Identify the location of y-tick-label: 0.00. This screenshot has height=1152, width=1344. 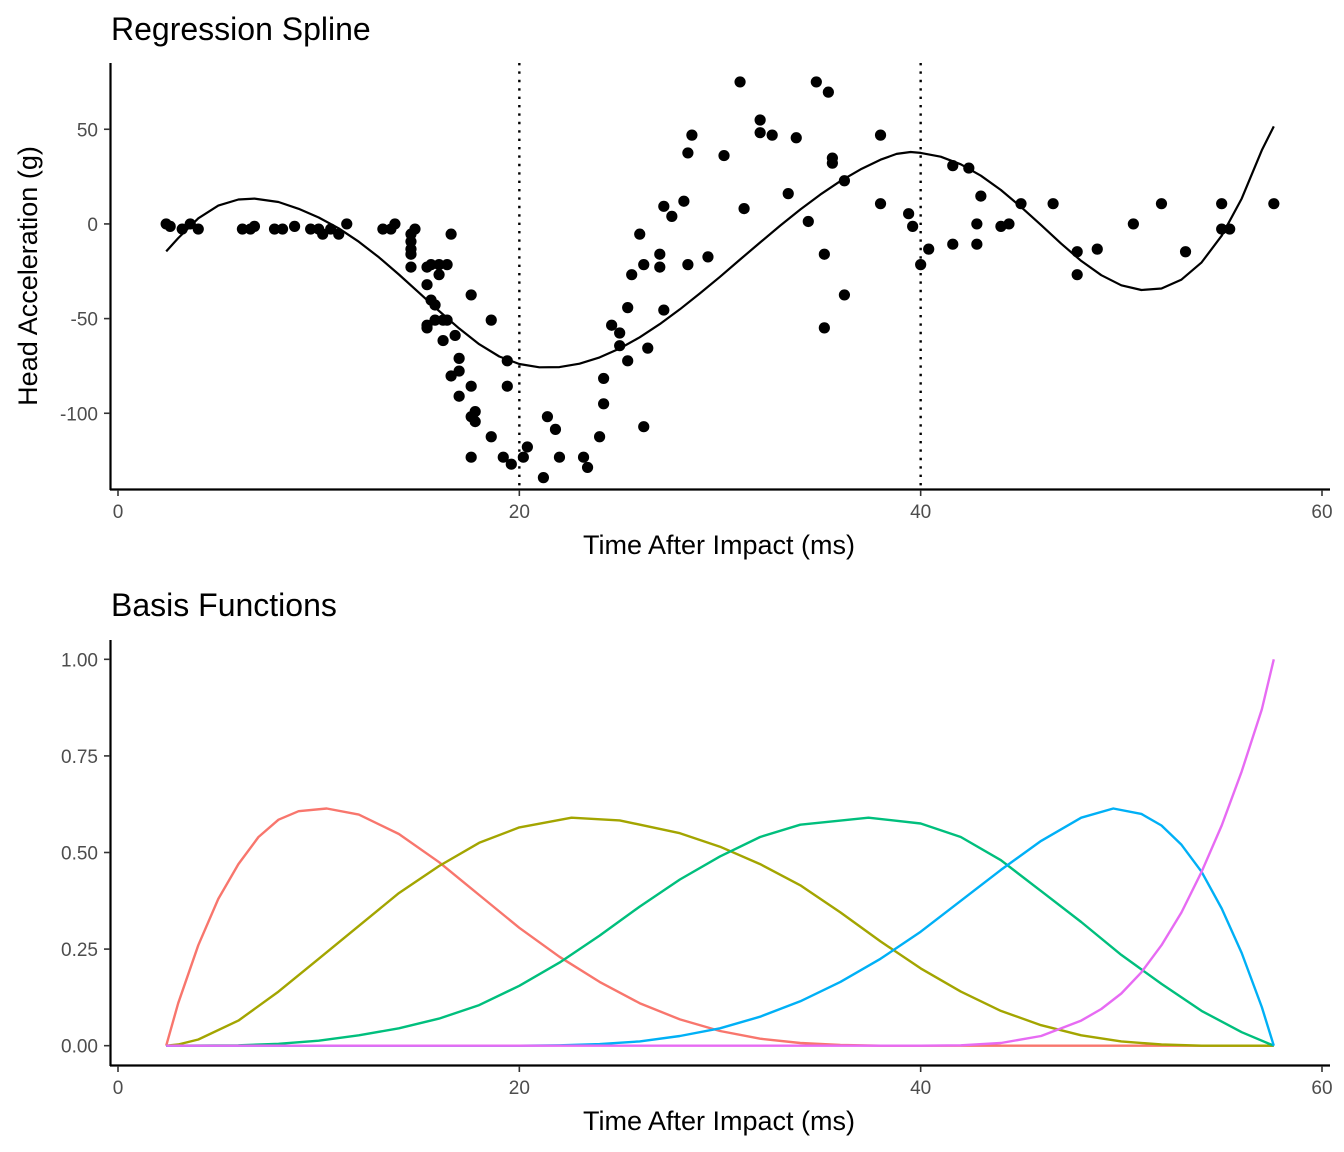
(79, 1047).